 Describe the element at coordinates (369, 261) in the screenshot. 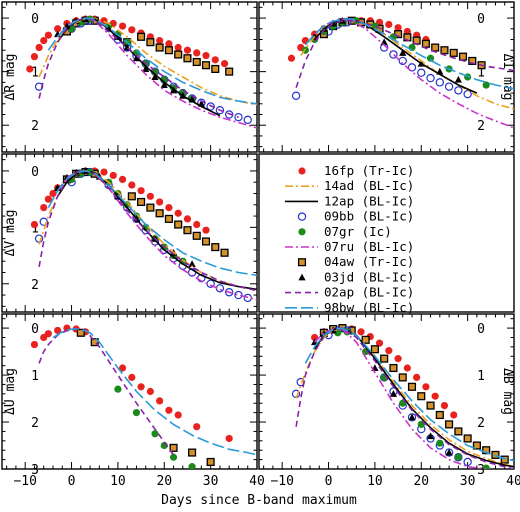

I see `legend-label: 04aw (Tr-Ic)` at that location.